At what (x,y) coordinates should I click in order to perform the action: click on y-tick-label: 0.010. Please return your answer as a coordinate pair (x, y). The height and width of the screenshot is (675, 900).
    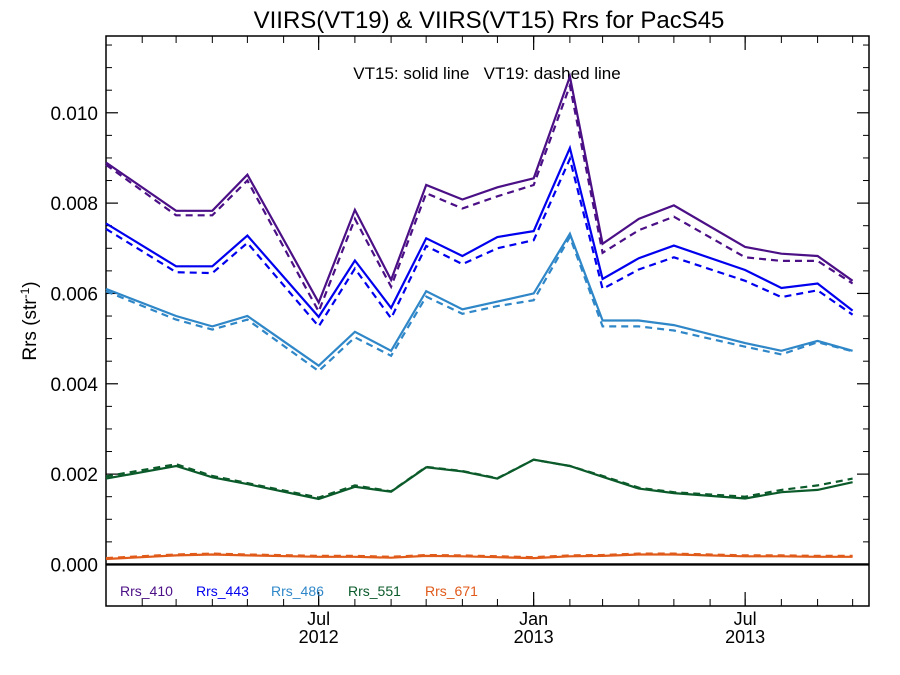
    Looking at the image, I should click on (74, 114).